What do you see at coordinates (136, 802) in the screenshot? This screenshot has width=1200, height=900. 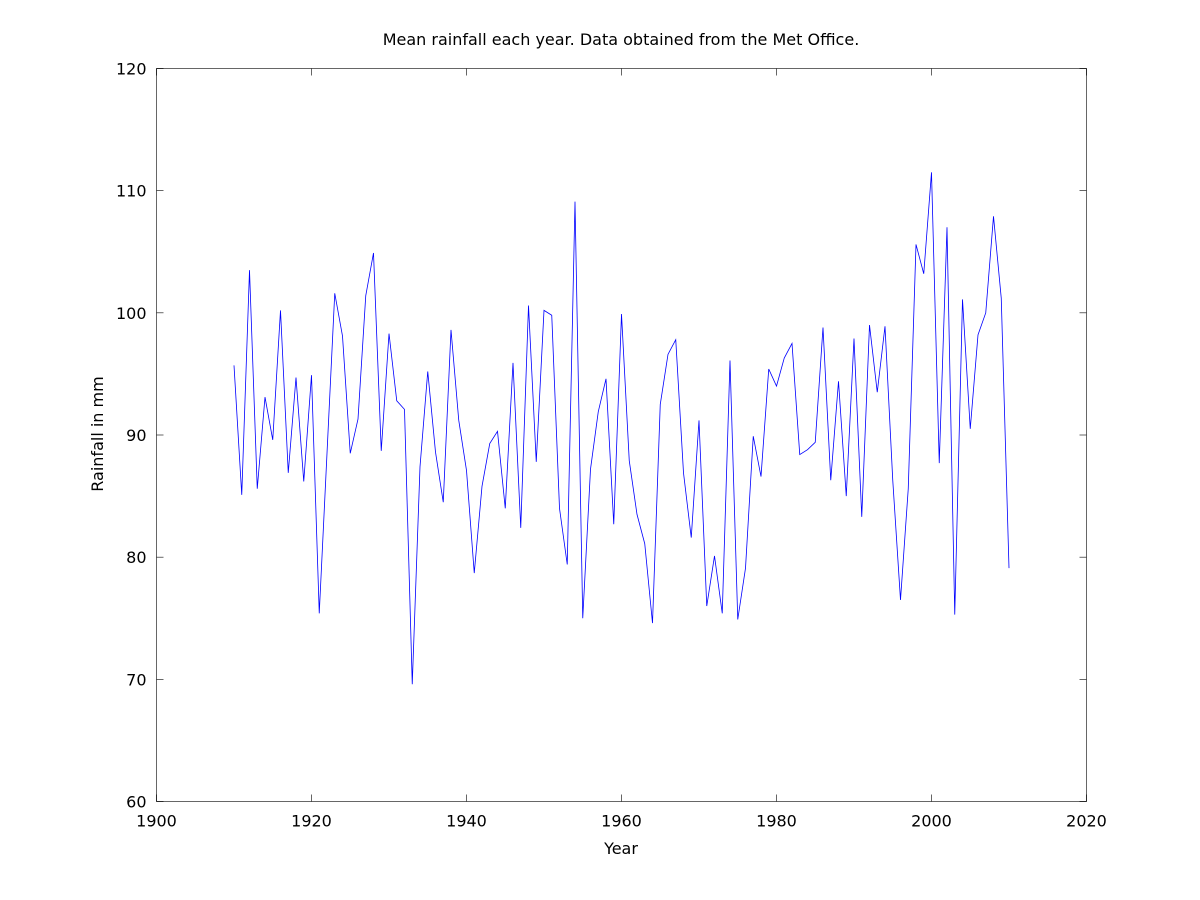 I see `y-tick-label: 60` at bounding box center [136, 802].